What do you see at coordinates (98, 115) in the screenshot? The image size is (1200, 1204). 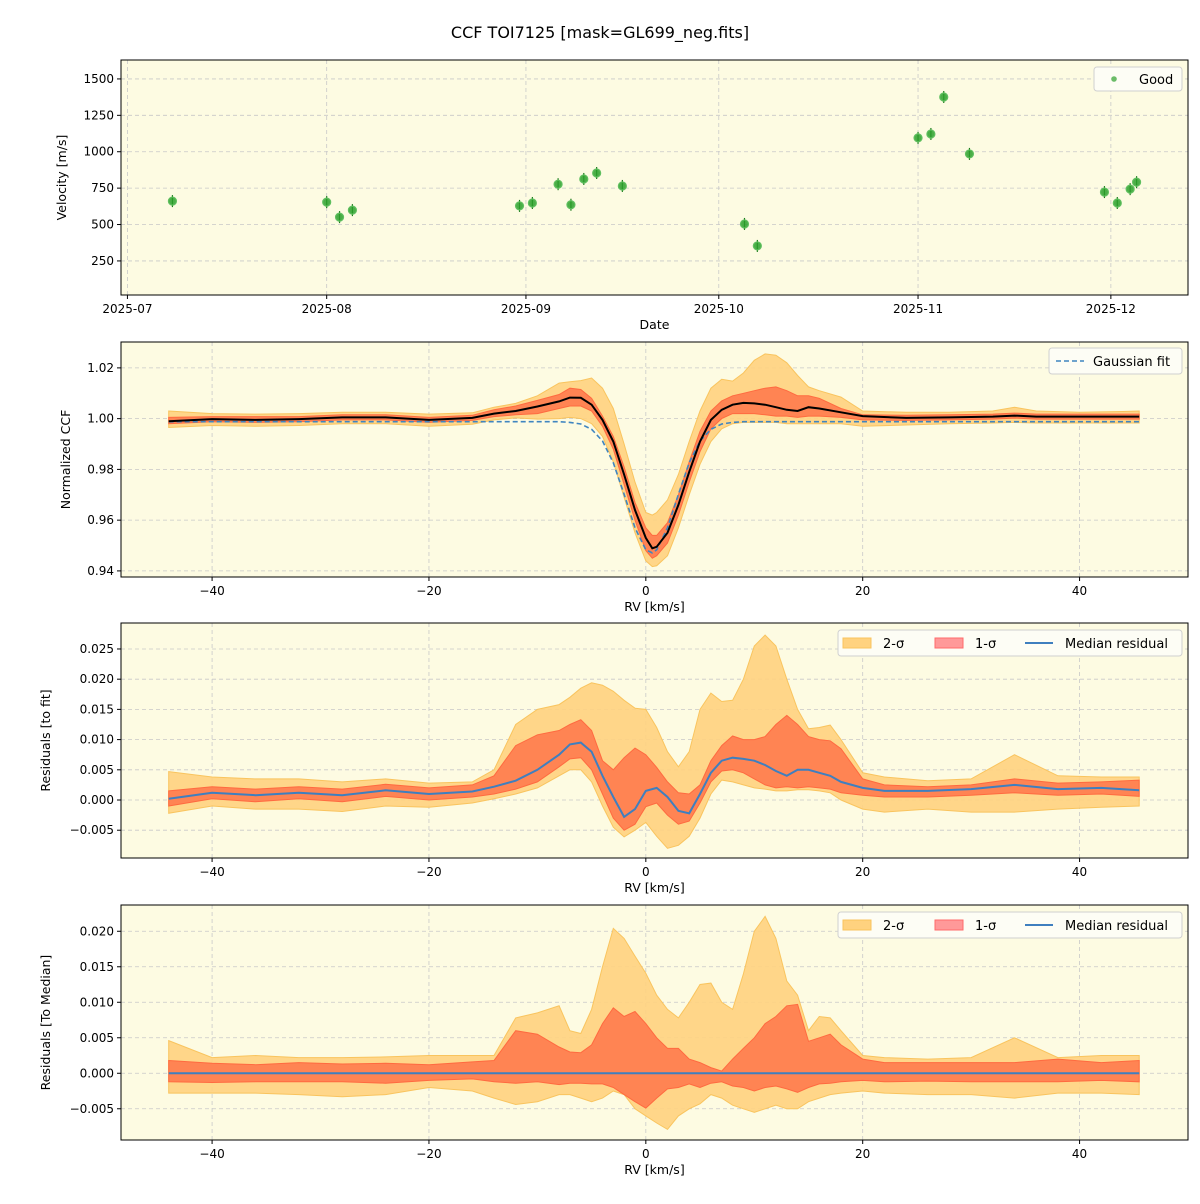 I see `y-tick-label: 1250` at bounding box center [98, 115].